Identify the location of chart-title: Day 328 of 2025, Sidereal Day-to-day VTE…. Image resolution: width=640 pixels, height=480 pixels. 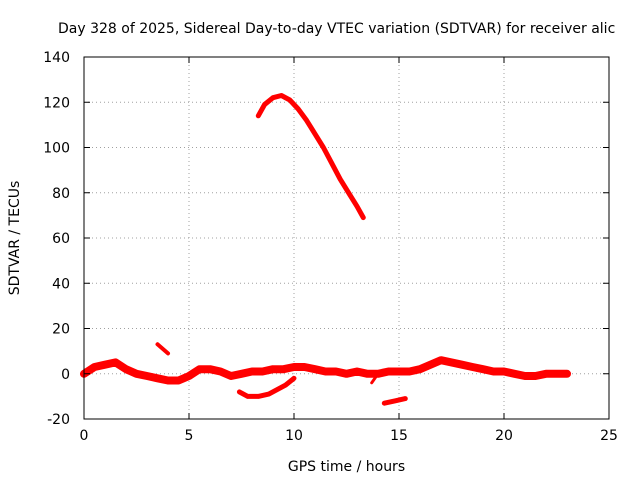
(336, 29).